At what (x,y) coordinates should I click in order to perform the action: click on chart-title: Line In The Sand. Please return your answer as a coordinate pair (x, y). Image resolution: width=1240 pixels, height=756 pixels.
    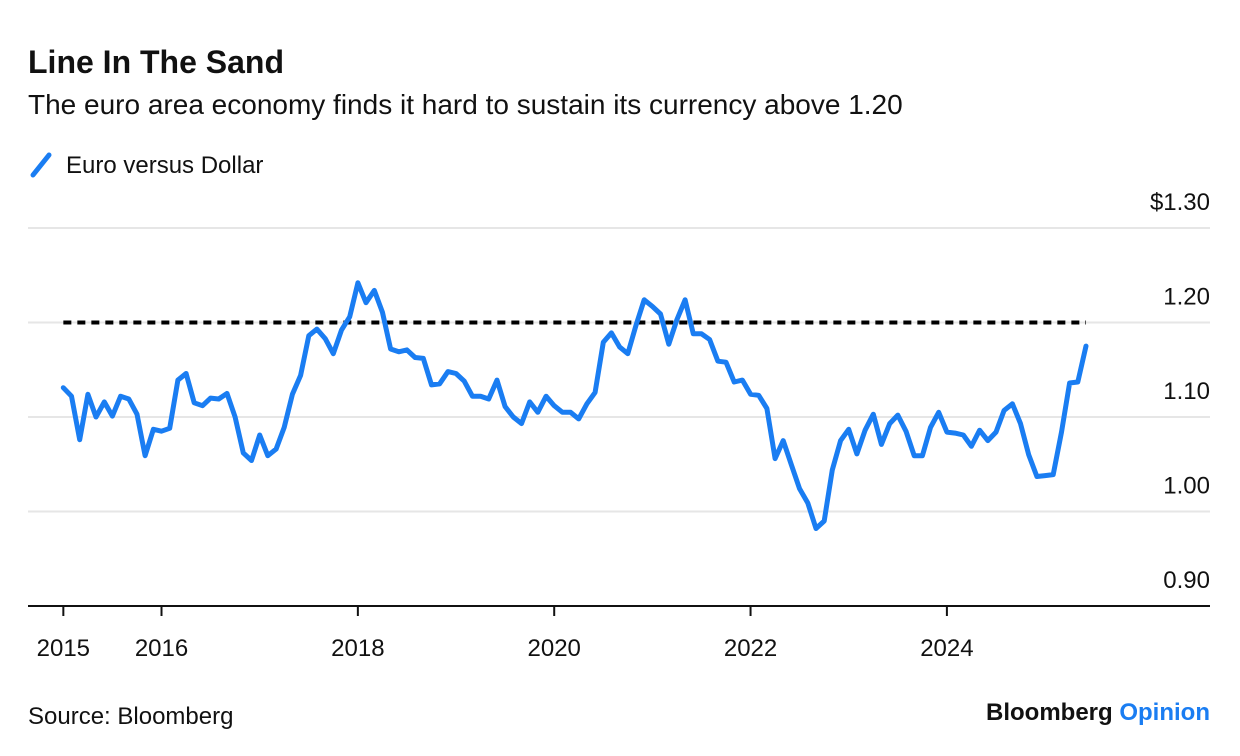
    Looking at the image, I should click on (156, 62).